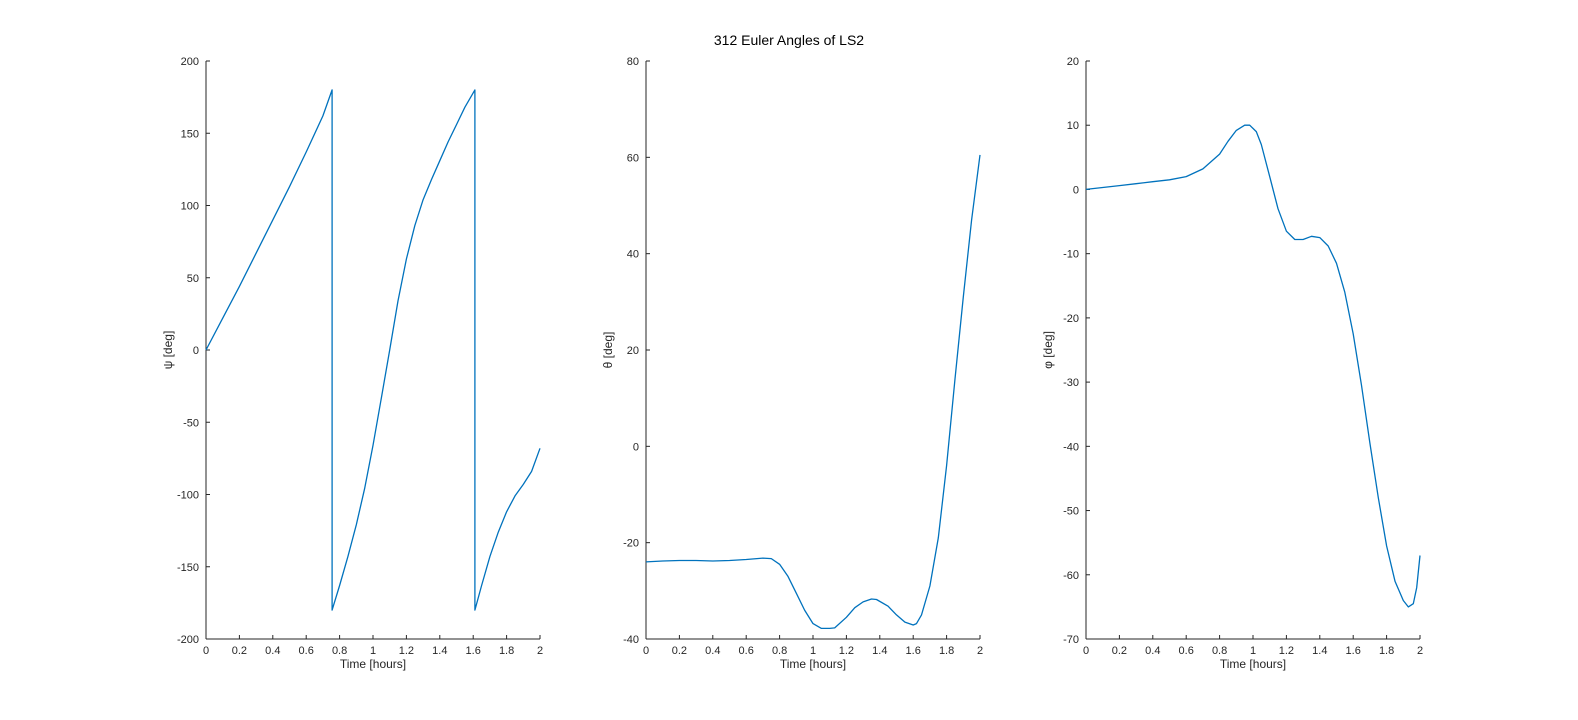 The height and width of the screenshot is (720, 1578). Describe the element at coordinates (190, 62) in the screenshot. I see `y-tick-label: 200` at that location.